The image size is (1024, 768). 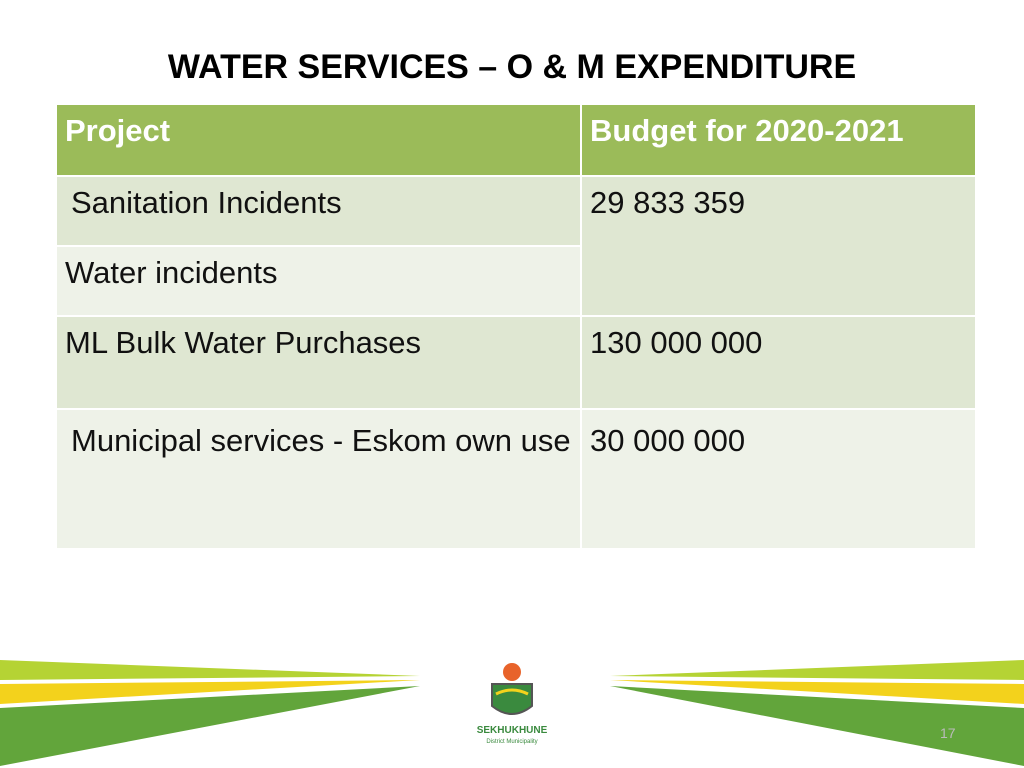 I want to click on logo-sun, so click(x=512, y=672).